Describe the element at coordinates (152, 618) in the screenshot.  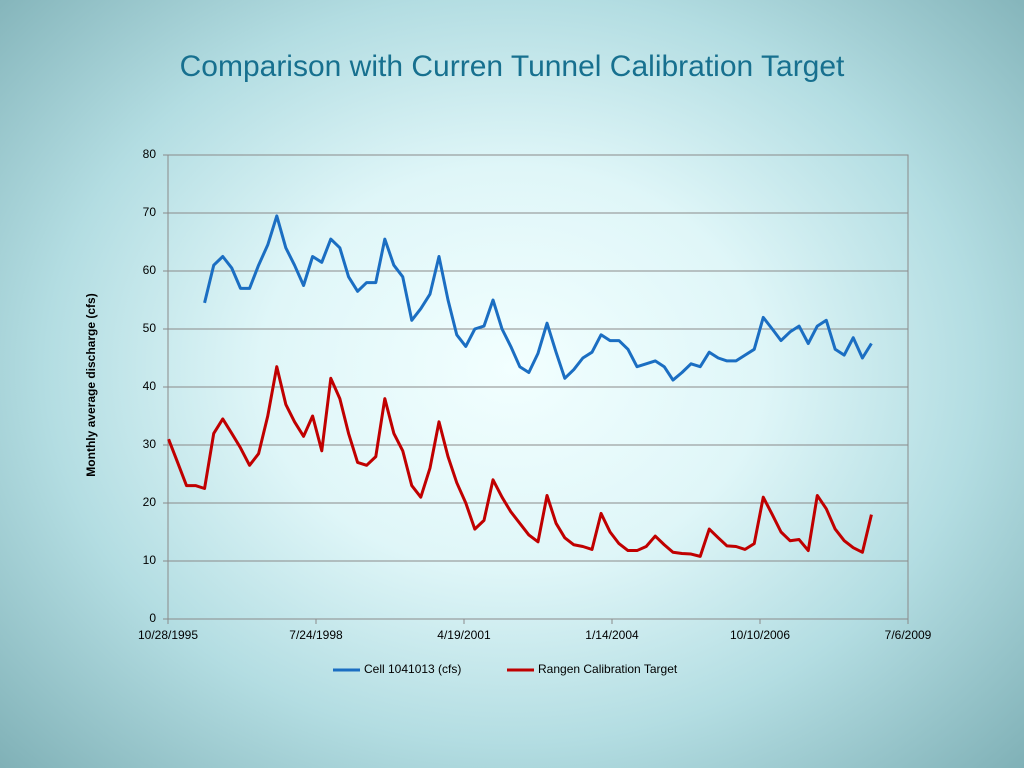
I see `y-tick-label: 0` at that location.